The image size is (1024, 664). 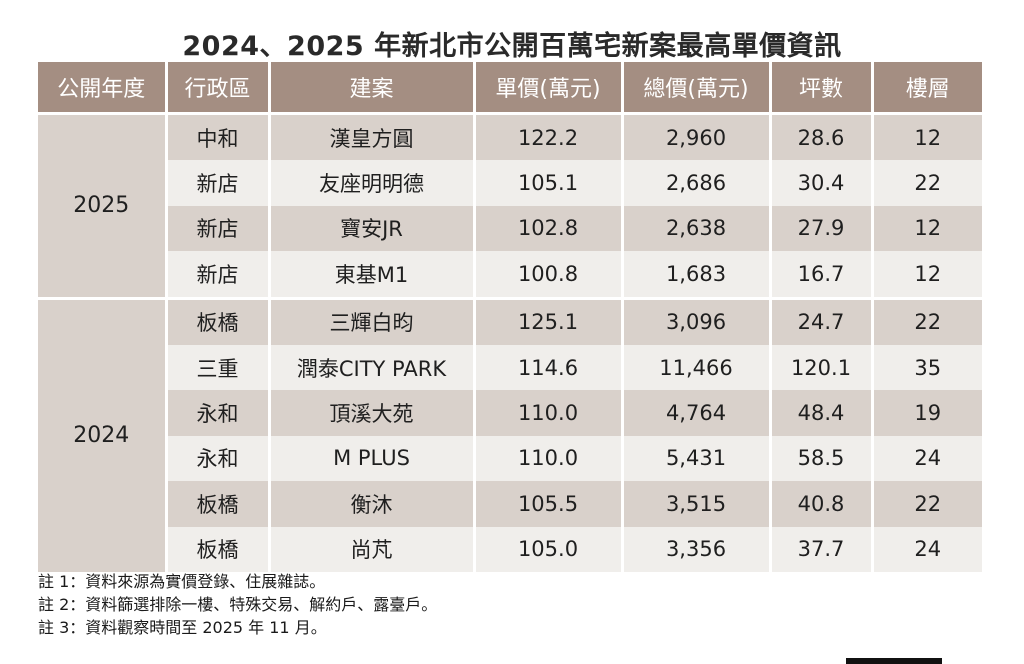 I want to click on ping-cell: 120.1, so click(x=822, y=367).